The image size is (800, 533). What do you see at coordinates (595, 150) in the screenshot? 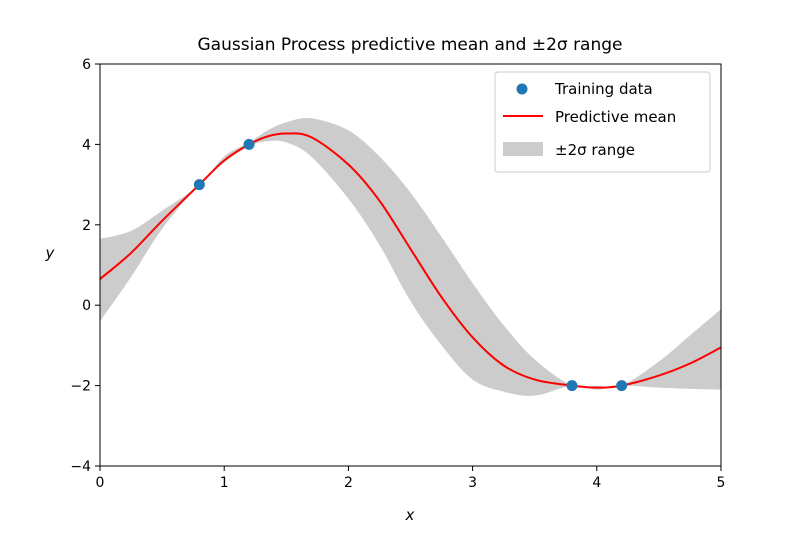
I see `legend-band-label: ±2σ range` at bounding box center [595, 150].